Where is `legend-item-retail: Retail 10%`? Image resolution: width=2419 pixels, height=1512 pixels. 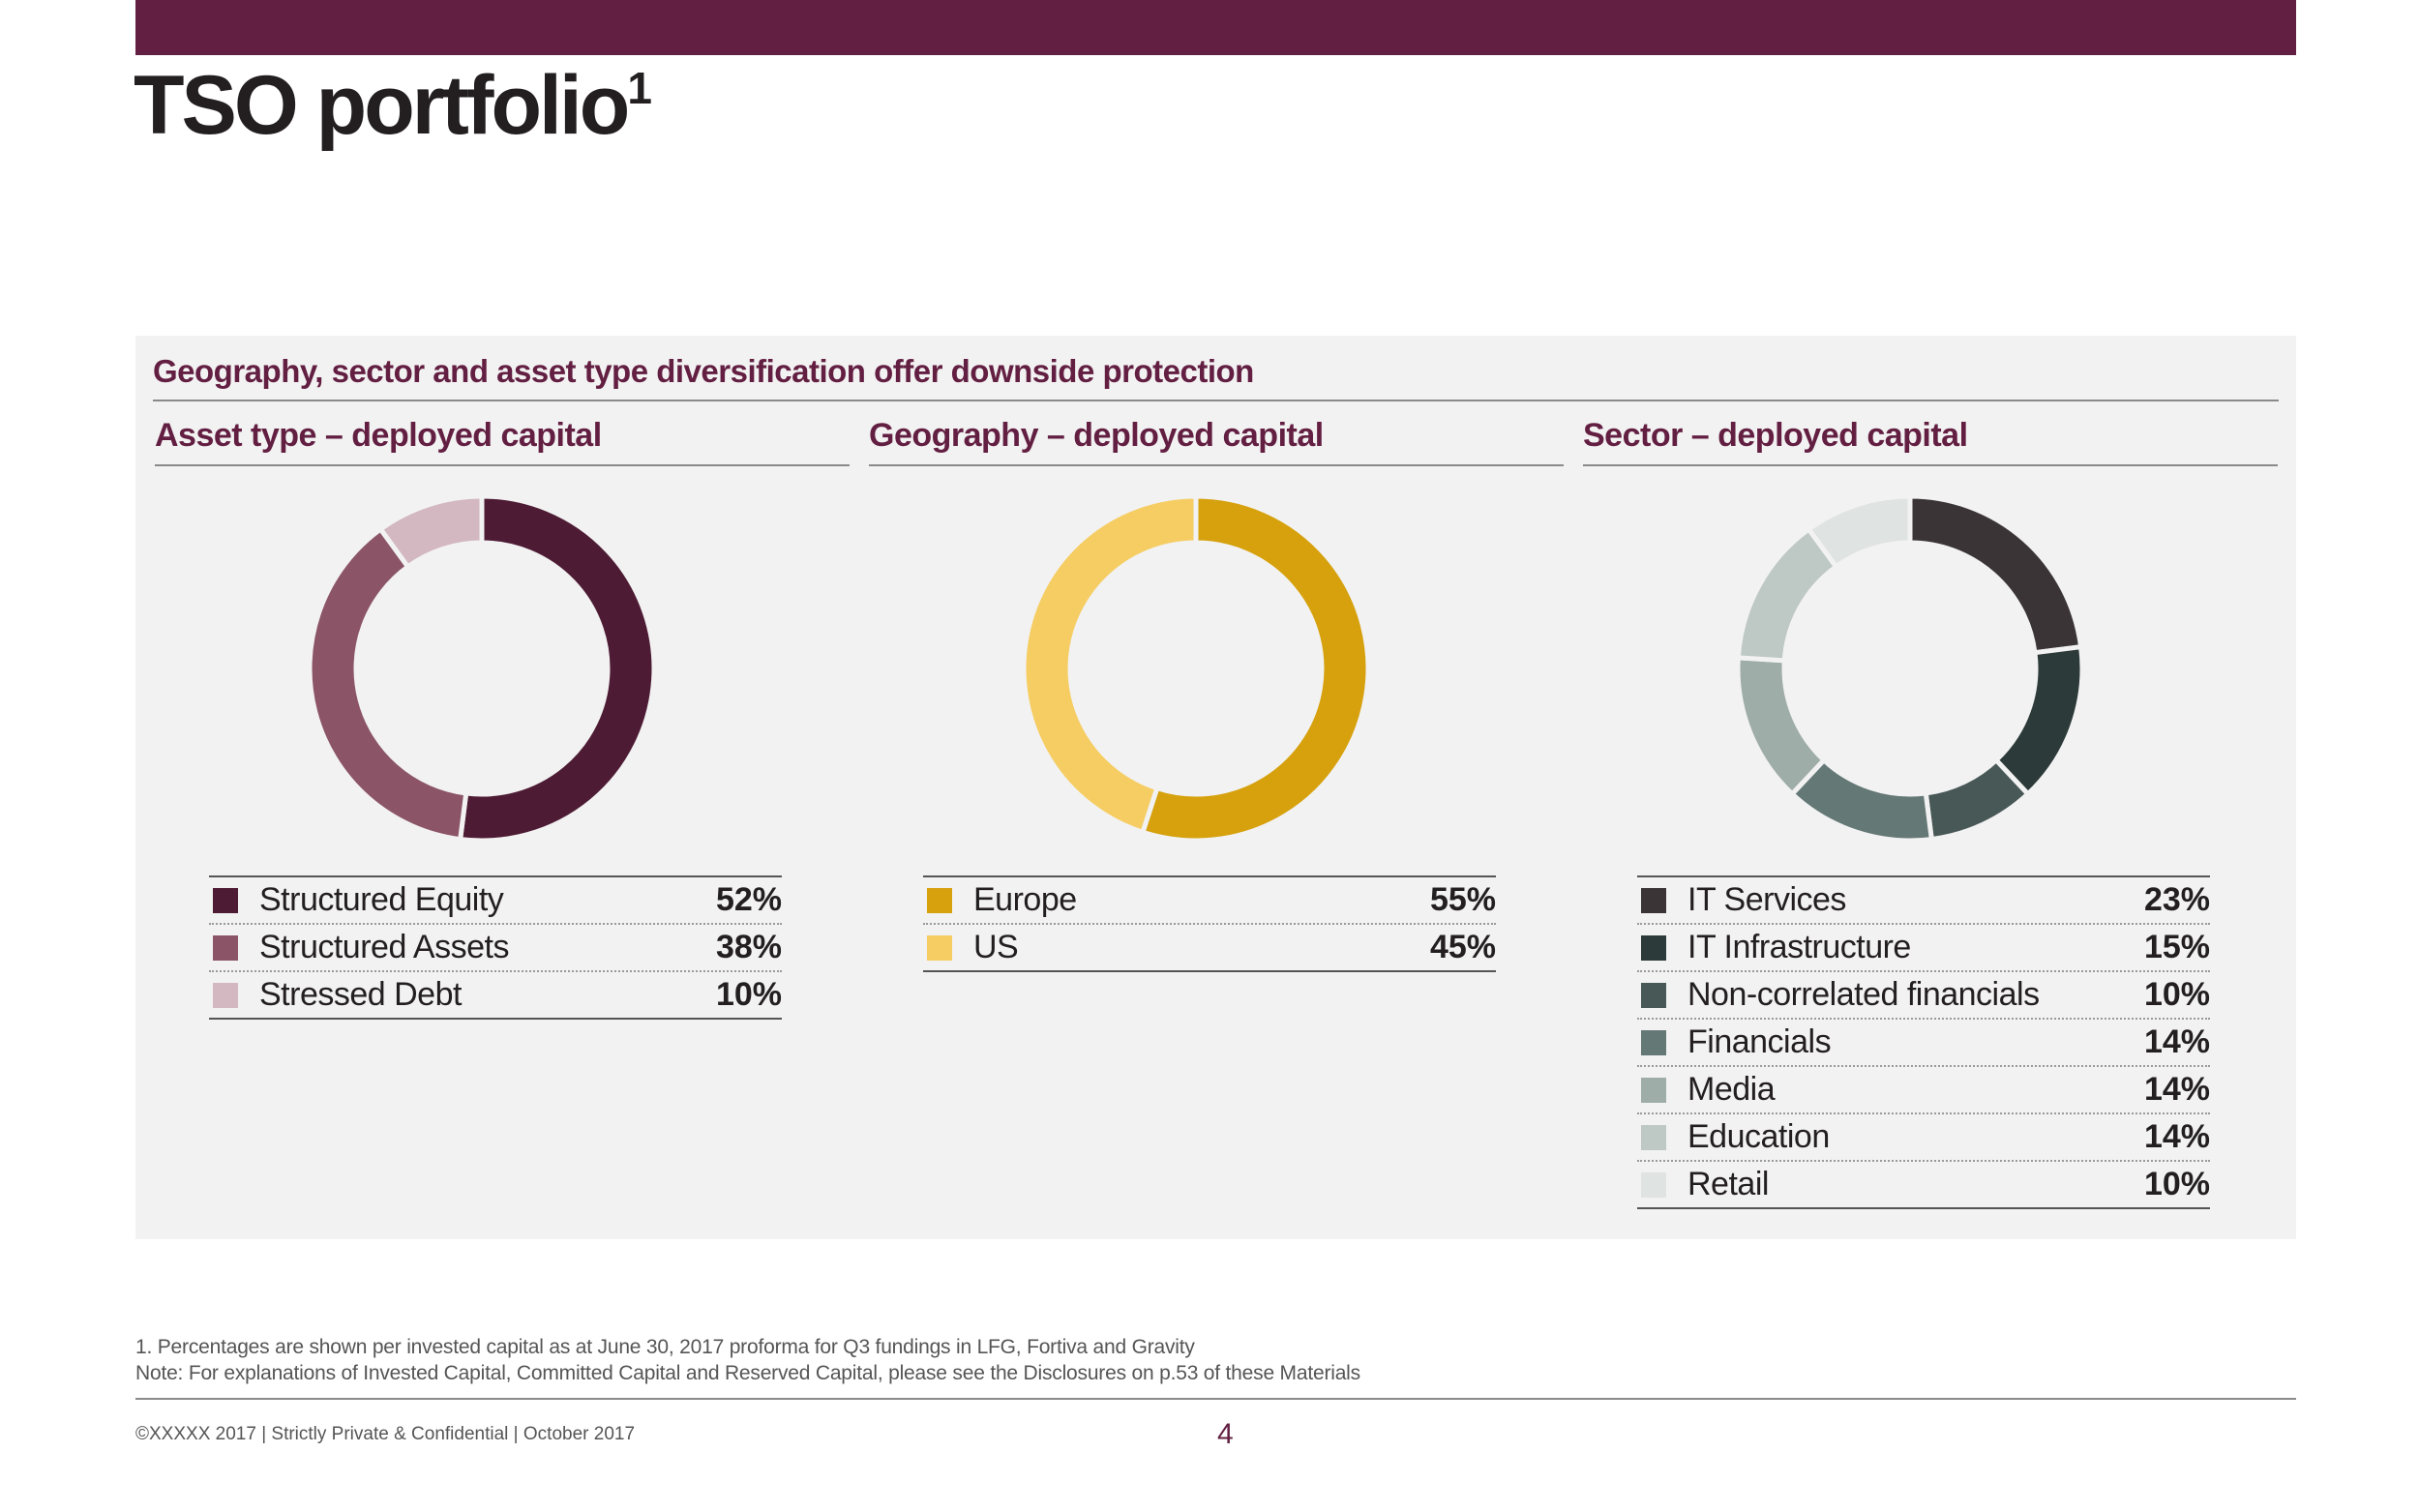
legend-item-retail: Retail 10% is located at coordinates (1924, 1183).